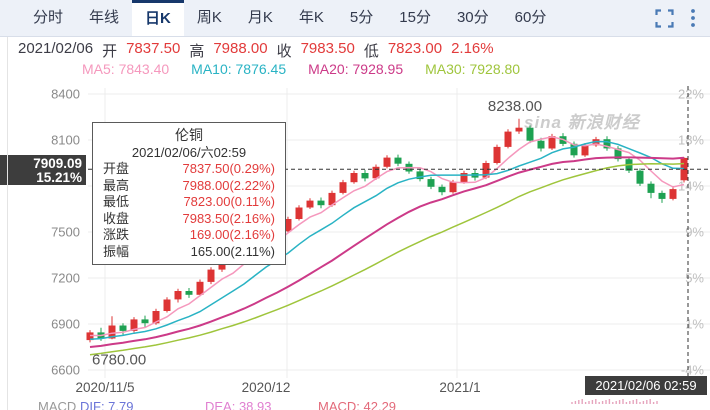 The width and height of the screenshot is (710, 410). I want to click on tooltip-datetime: 2021/02/06/六02:59, so click(189, 152).